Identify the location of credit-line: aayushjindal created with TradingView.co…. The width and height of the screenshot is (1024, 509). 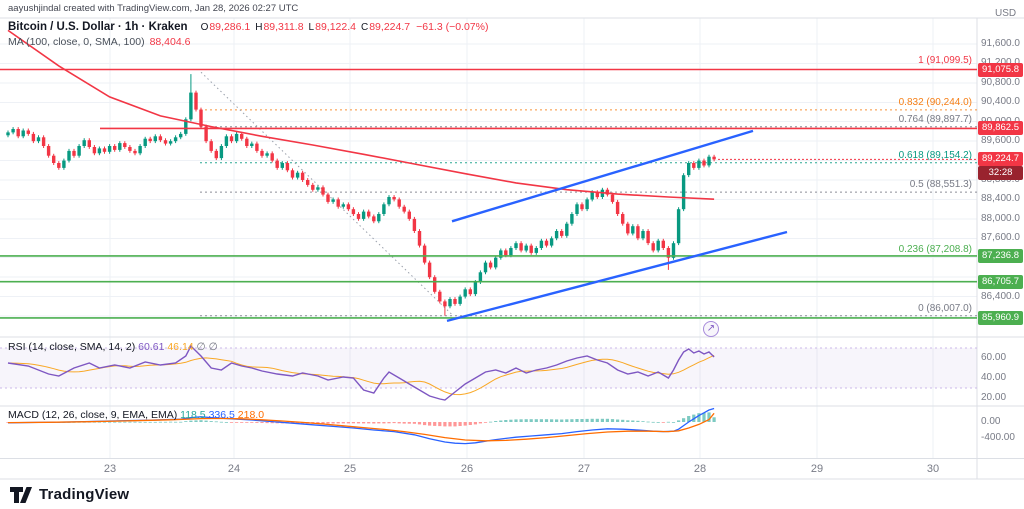
(153, 8).